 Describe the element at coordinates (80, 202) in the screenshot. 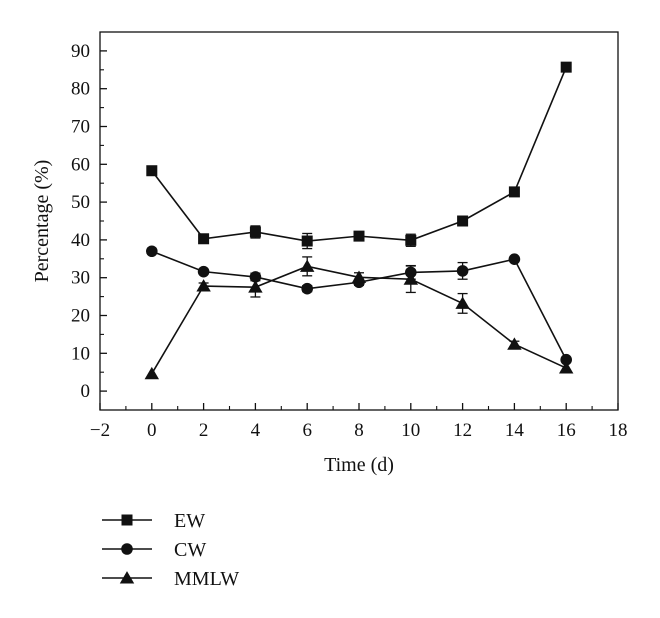

I see `y-tick-label: 50` at that location.